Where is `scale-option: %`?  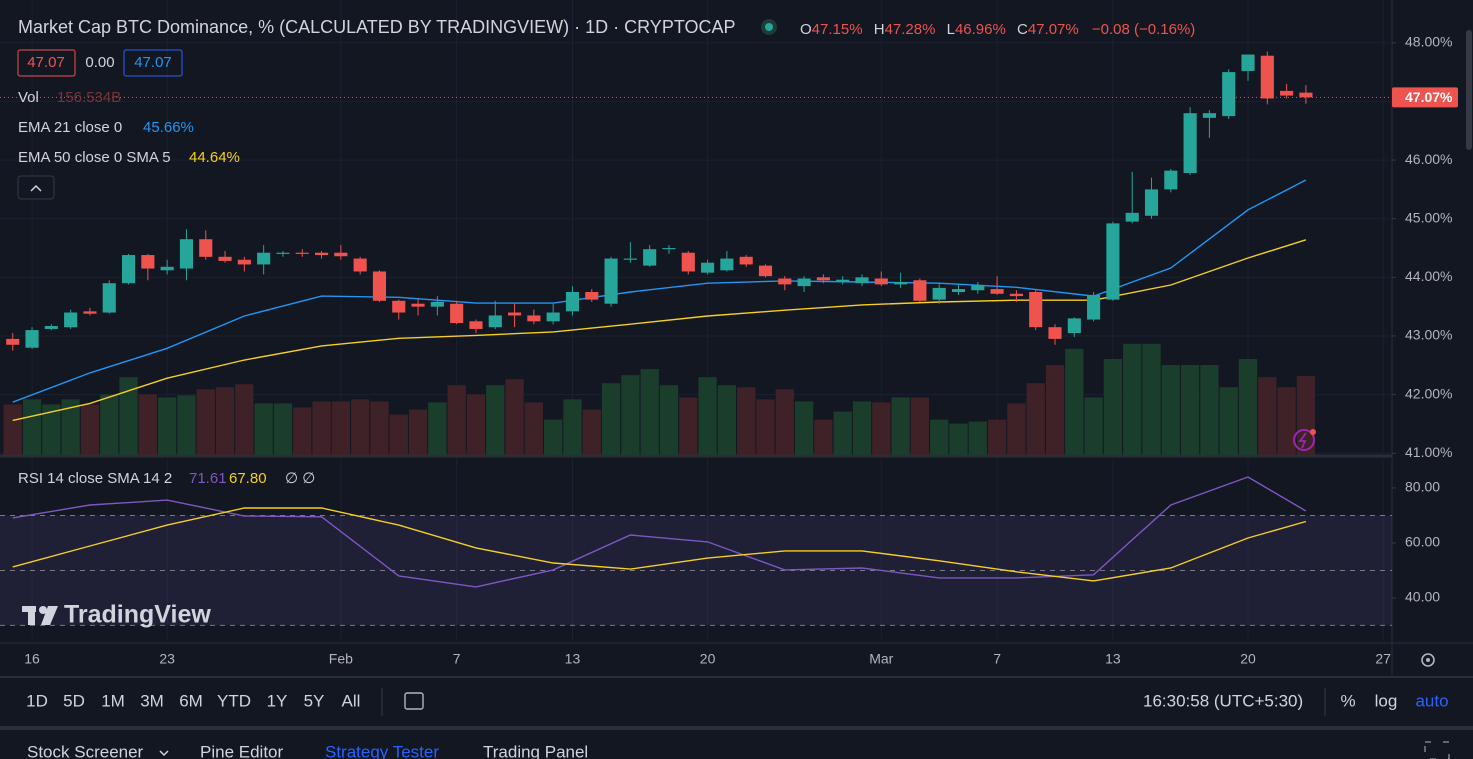 scale-option: % is located at coordinates (1347, 700).